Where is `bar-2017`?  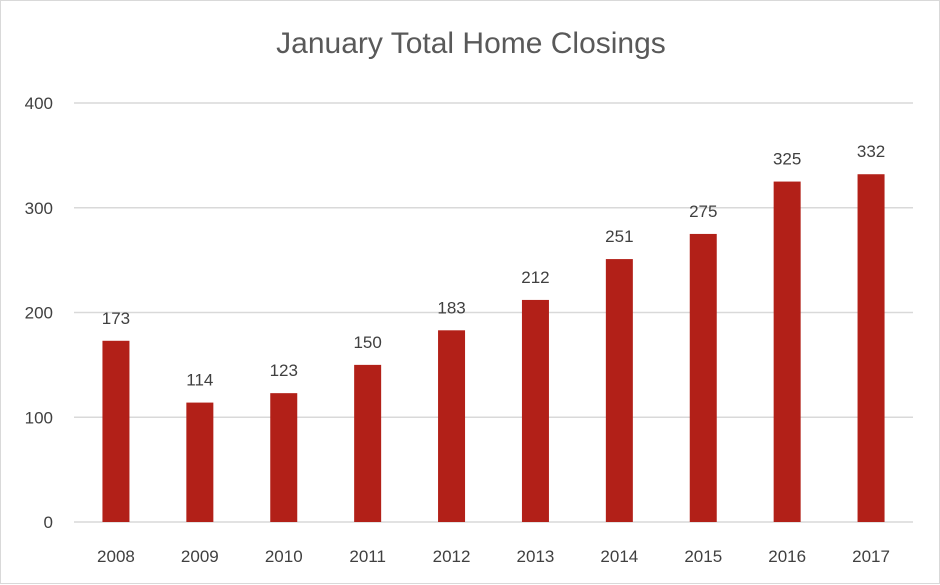
bar-2017 is located at coordinates (871, 348).